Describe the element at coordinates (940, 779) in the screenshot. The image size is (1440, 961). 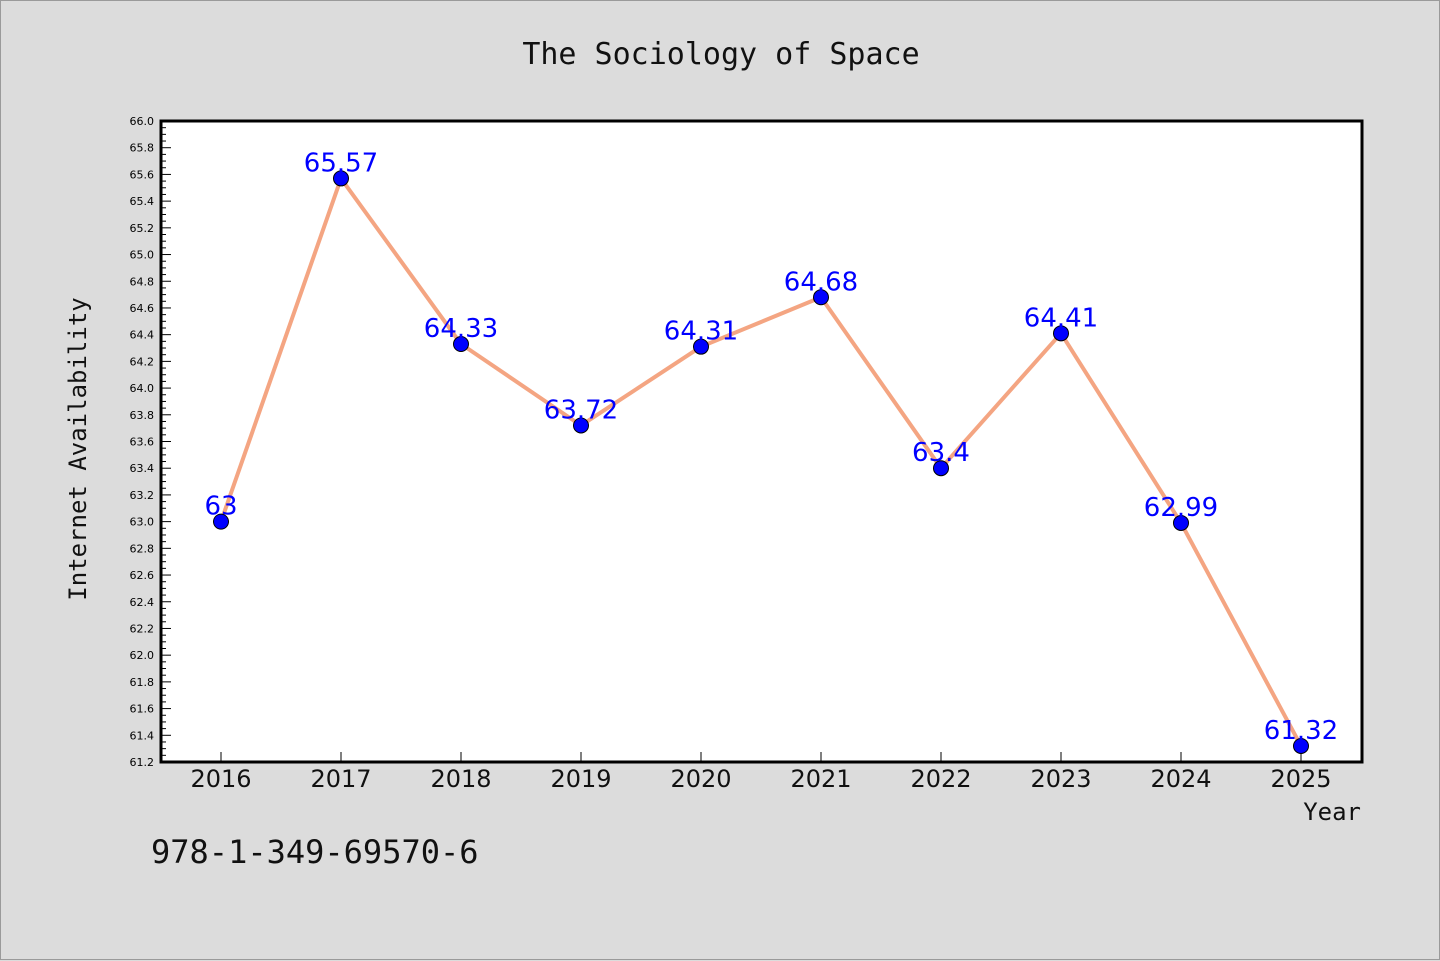
I see `x-tick-label: 2022` at that location.